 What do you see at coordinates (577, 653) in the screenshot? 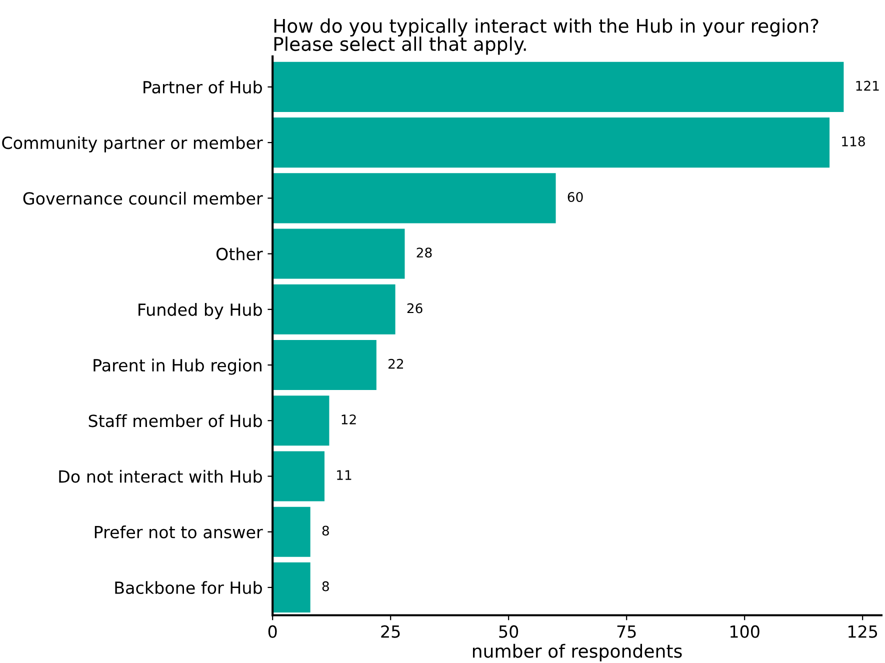
I see `x-axis-title: number of respondents` at bounding box center [577, 653].